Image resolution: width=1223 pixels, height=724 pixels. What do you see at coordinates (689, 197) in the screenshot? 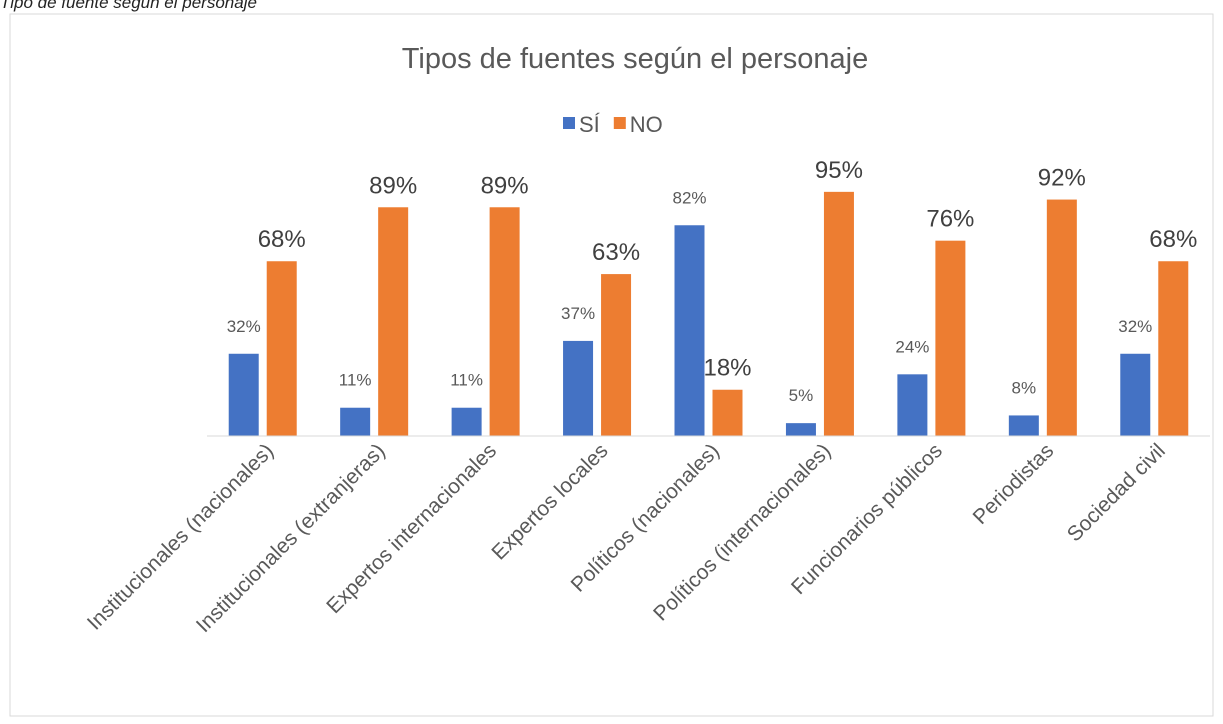
I see `data-label: 82%` at bounding box center [689, 197].